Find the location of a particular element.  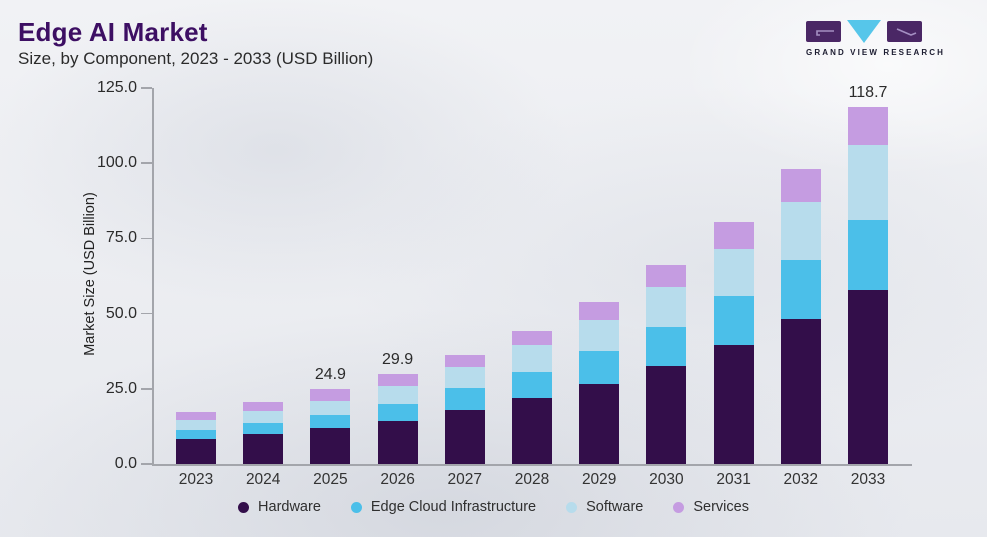

grand-view-research-logo: GRAND VIEW RESEARCH is located at coordinates (876, 38).